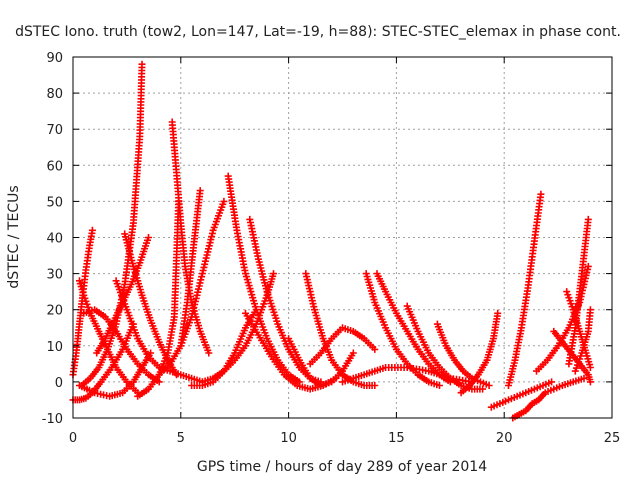 This screenshot has width=640, height=485. Describe the element at coordinates (54, 58) in the screenshot. I see `y-tick-label: 90` at that location.